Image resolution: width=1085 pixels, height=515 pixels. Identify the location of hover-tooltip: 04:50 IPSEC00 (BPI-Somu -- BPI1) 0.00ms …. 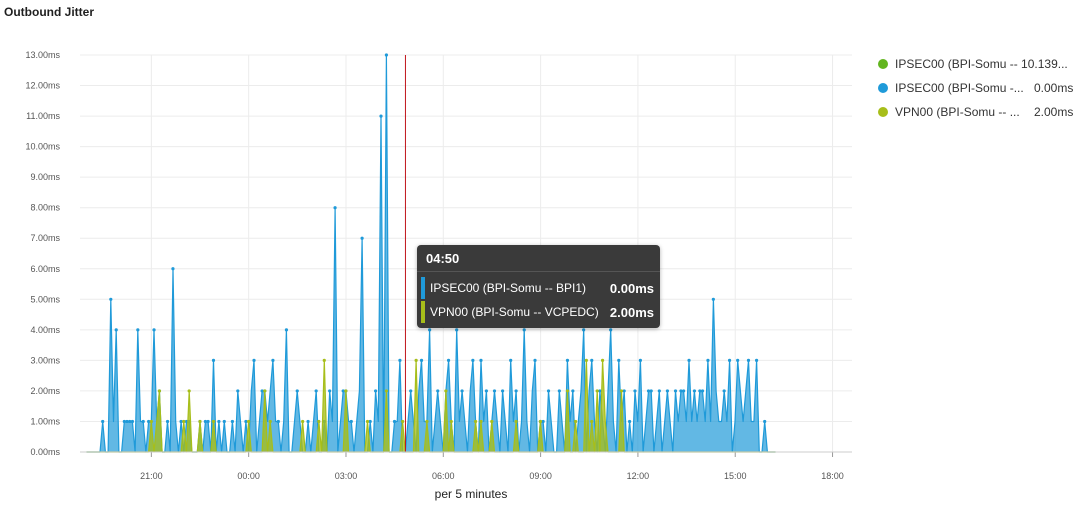
(538, 286).